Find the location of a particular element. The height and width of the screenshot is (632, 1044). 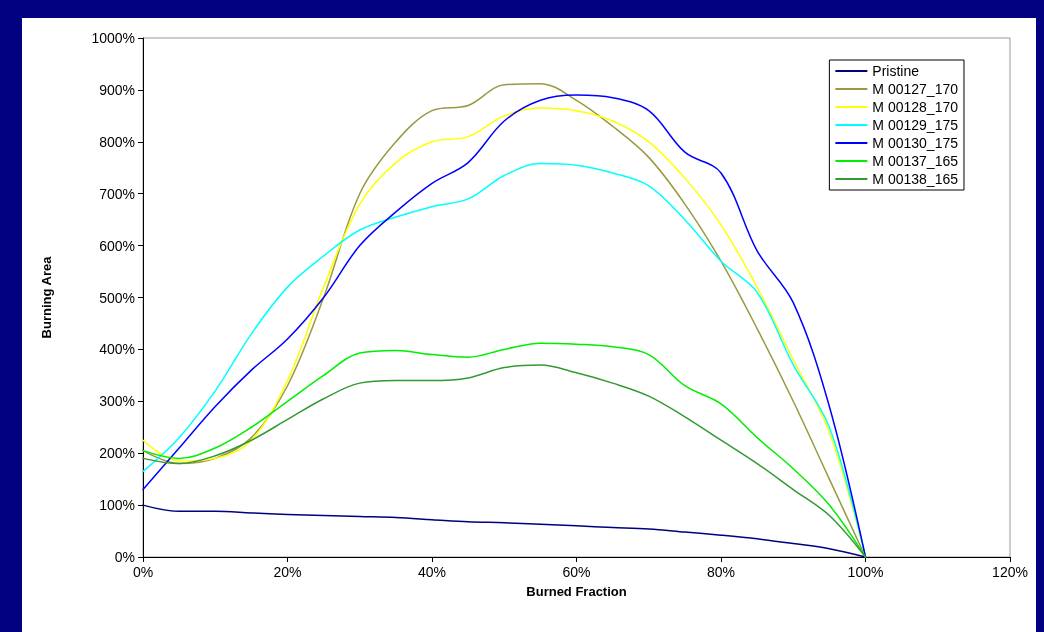

y-tick-label: 0% is located at coordinates (124, 557).